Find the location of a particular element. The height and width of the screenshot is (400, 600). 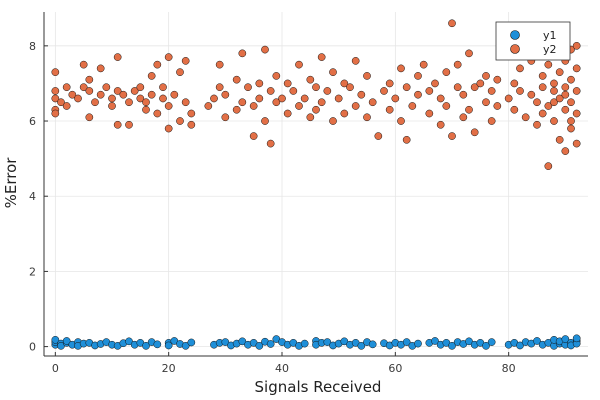

legend: y1 y2 is located at coordinates (533, 41).